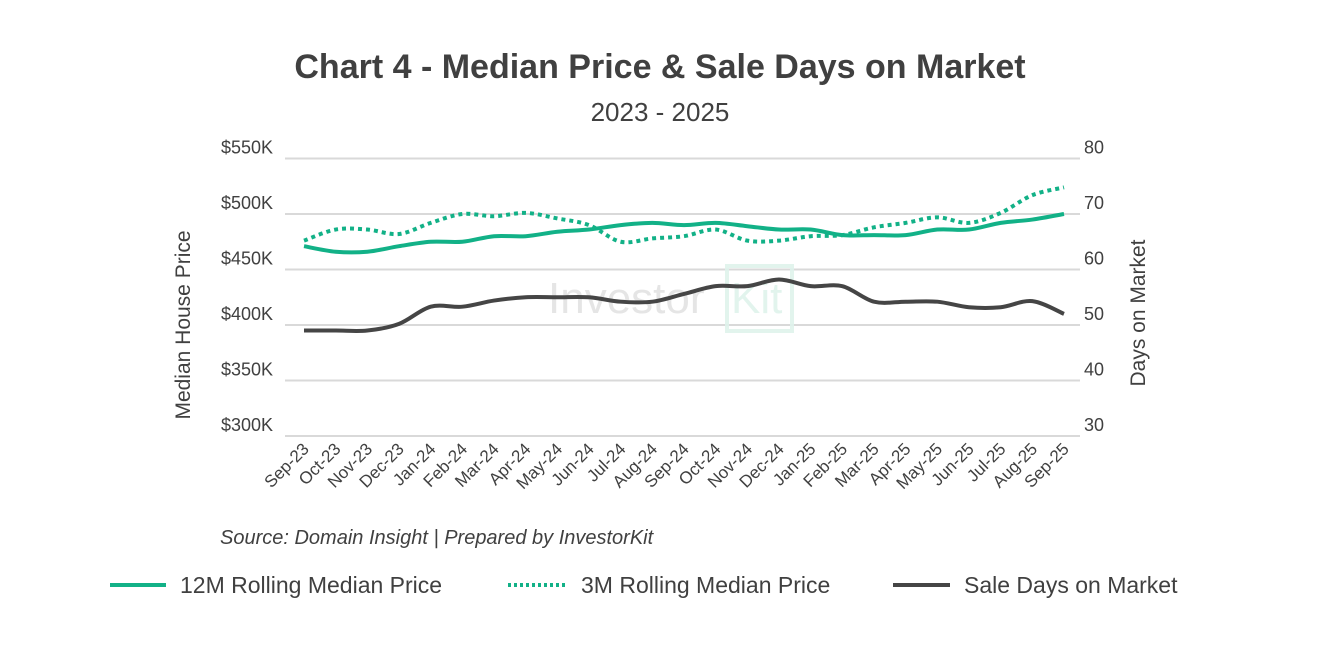  I want to click on y2-tick-label: 60, so click(1094, 259).